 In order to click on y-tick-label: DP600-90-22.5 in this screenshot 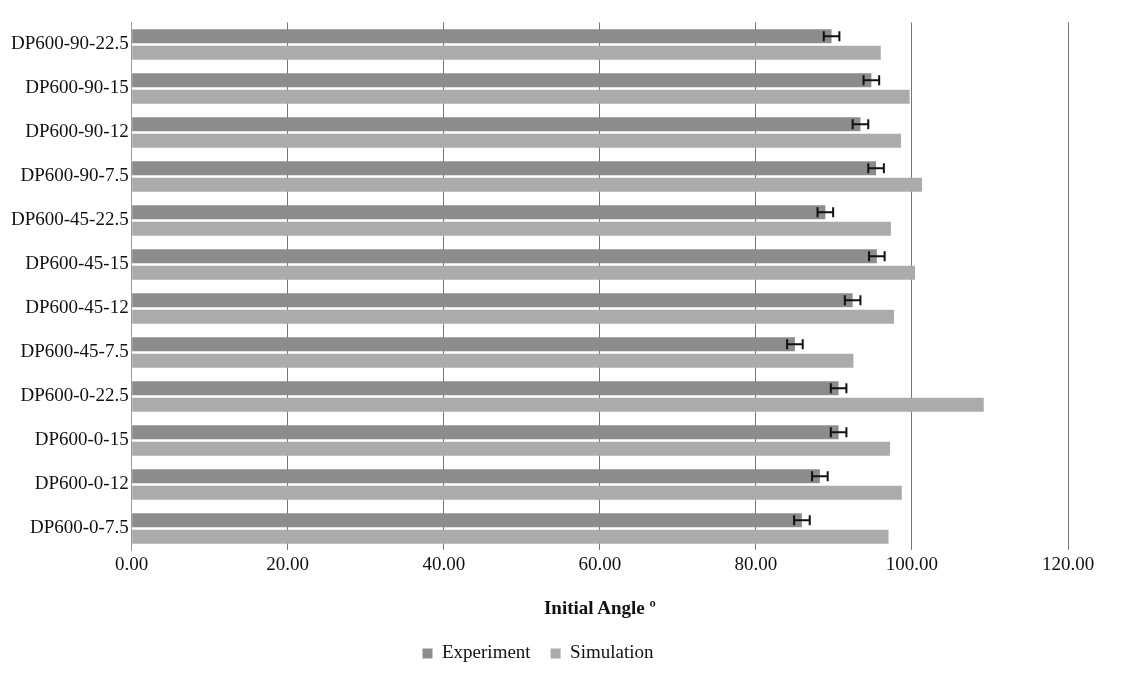, I will do `click(69, 43)`.